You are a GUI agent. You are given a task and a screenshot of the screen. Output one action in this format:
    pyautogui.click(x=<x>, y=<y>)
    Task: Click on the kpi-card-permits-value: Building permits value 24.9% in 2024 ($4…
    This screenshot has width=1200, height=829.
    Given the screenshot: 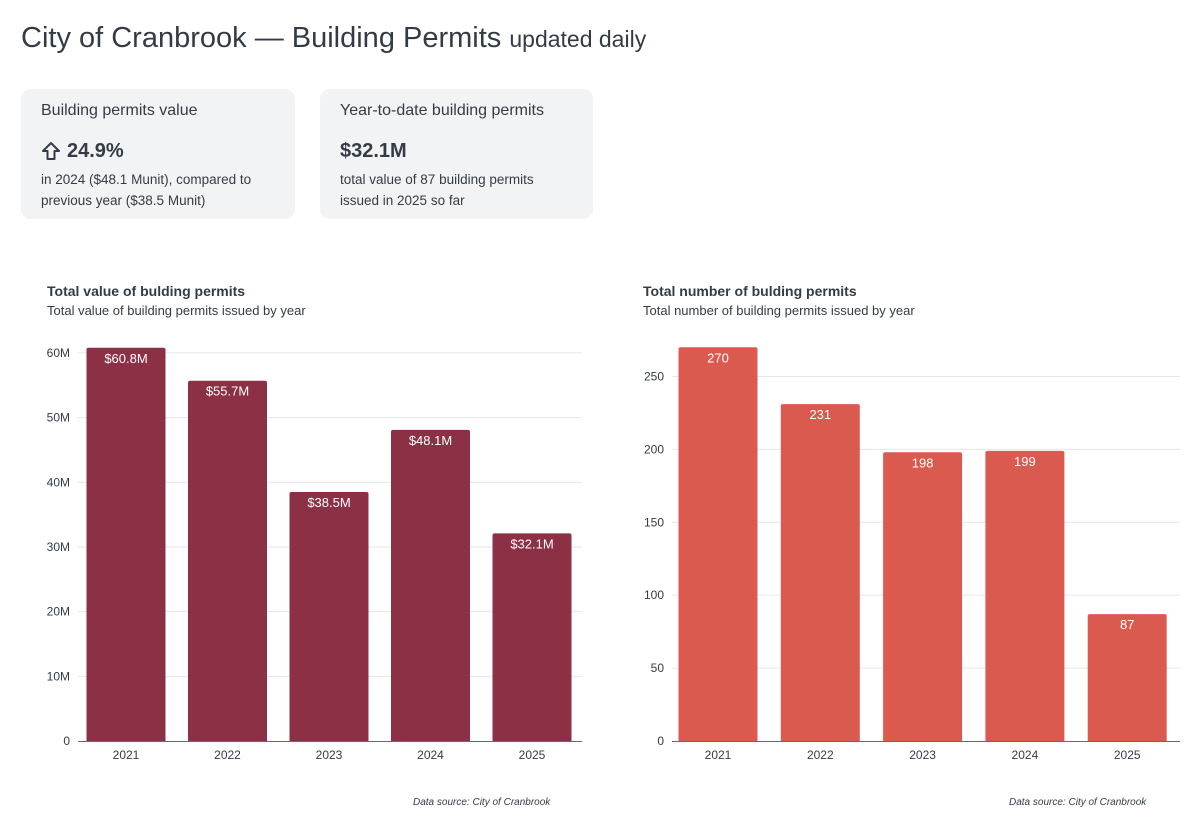 What is the action you would take?
    pyautogui.click(x=158, y=154)
    